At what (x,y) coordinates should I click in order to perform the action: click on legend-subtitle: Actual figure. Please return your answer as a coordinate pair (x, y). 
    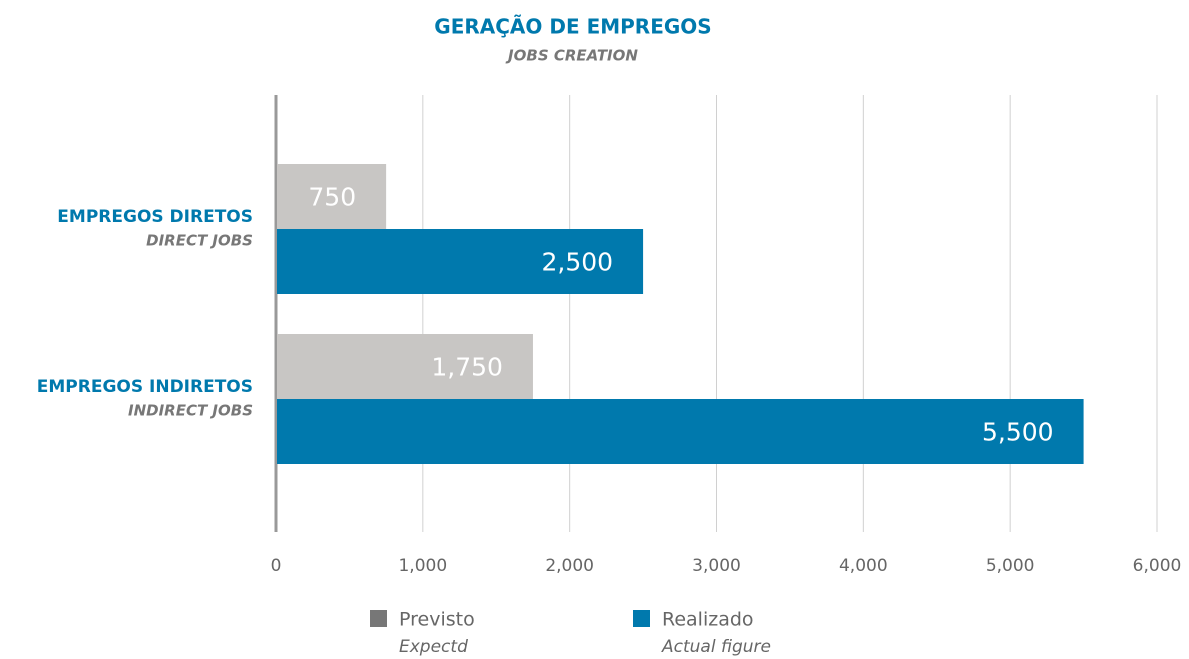
    Looking at the image, I should click on (716, 647).